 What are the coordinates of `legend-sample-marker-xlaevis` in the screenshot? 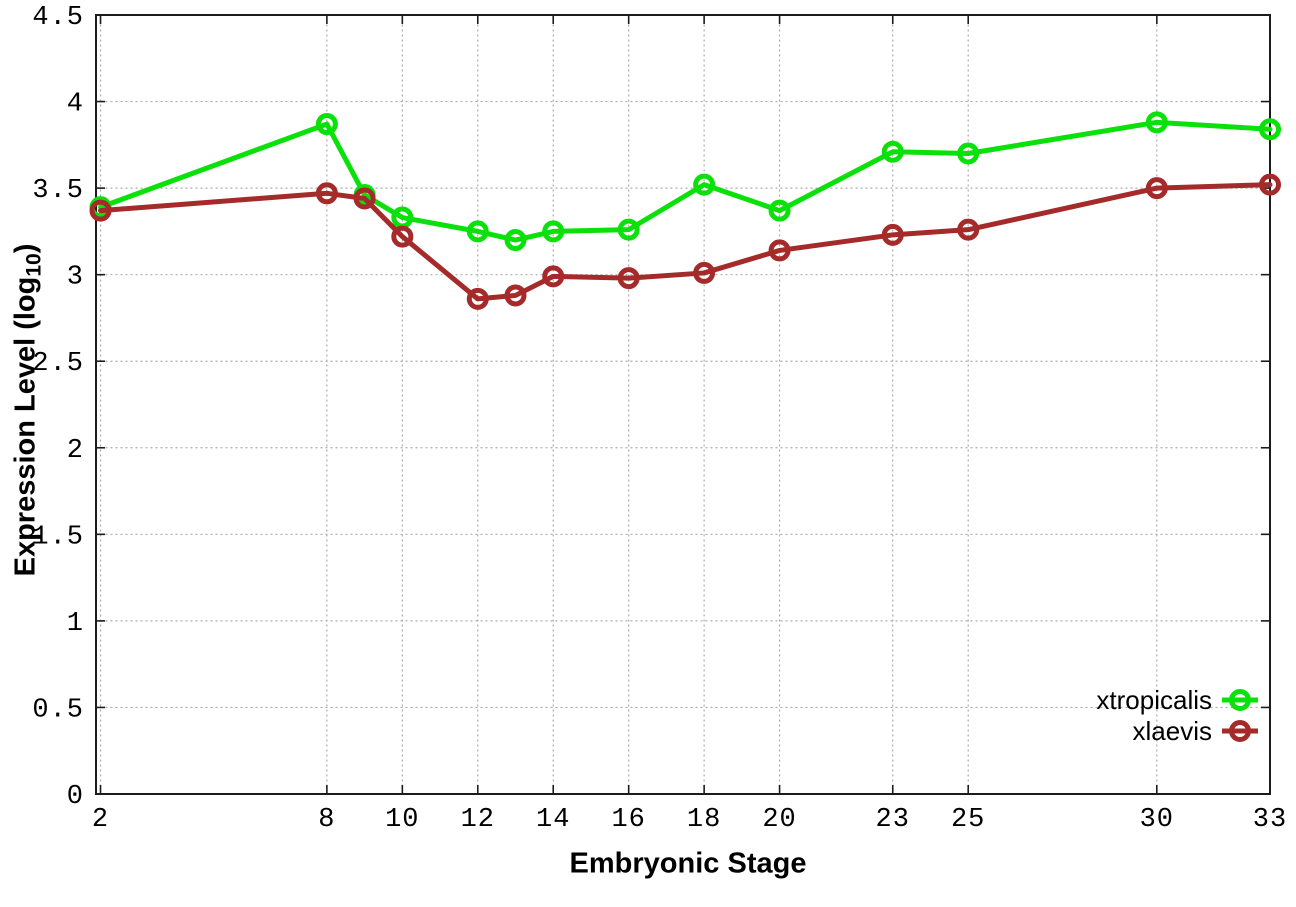 It's located at (1240, 731).